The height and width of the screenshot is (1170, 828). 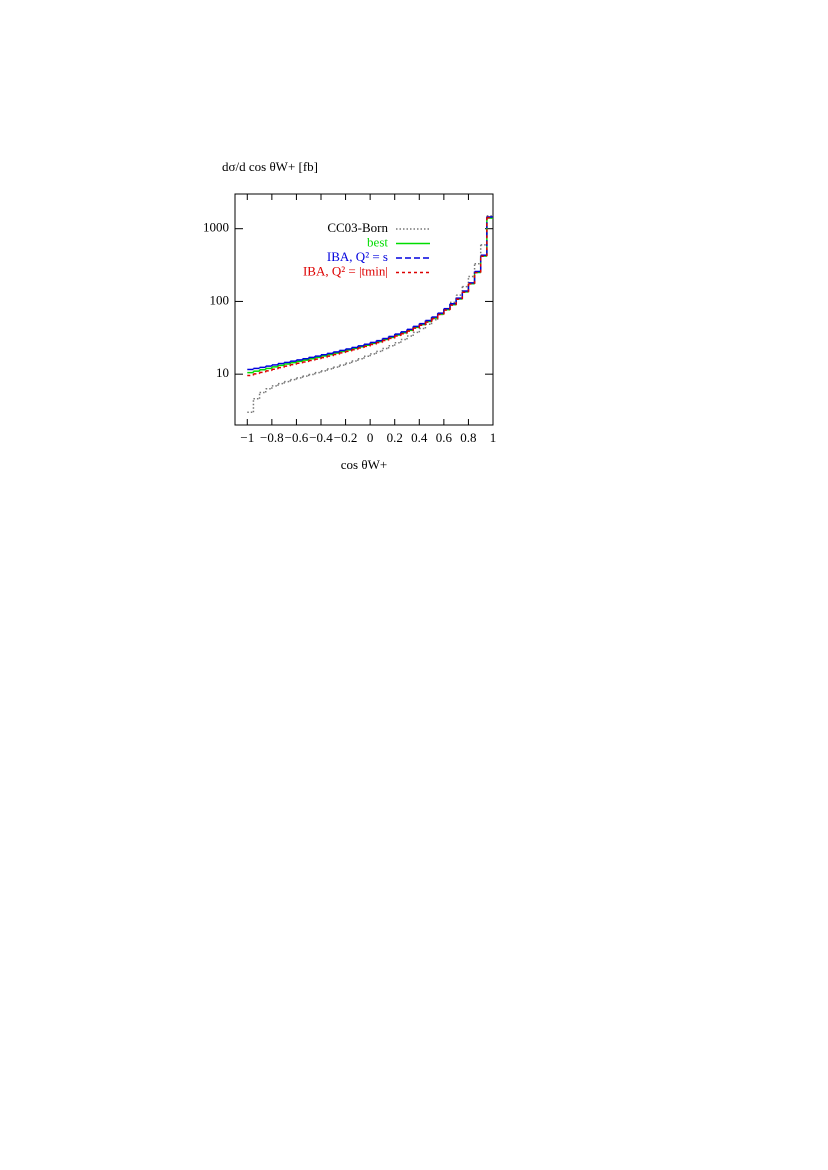 I want to click on x-tick-label: −0.2, so click(x=346, y=437).